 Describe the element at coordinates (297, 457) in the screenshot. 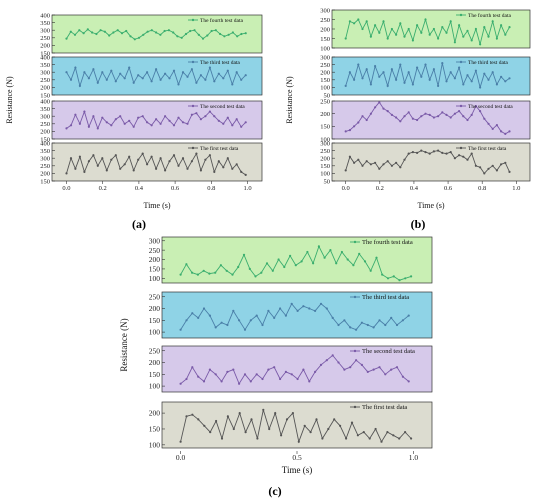

I see `x-tick-label: 0.5` at that location.